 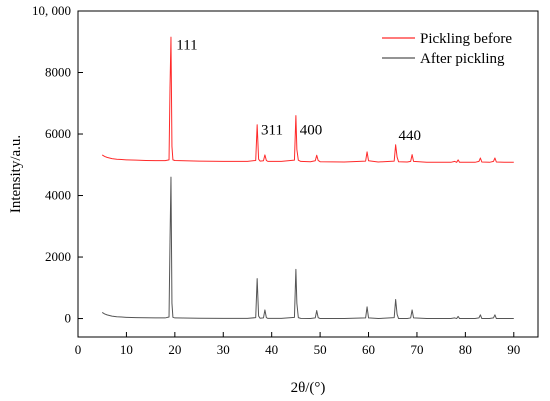 I want to click on peak-annotations: 111 311 400 440, so click(x=298, y=90).